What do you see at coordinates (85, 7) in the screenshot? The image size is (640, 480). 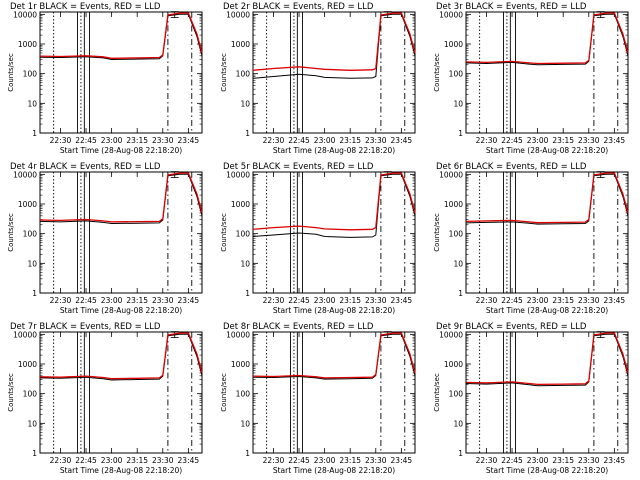 I see `chart-title: Det 1r BLACK = Events, RED = LLD` at bounding box center [85, 7].